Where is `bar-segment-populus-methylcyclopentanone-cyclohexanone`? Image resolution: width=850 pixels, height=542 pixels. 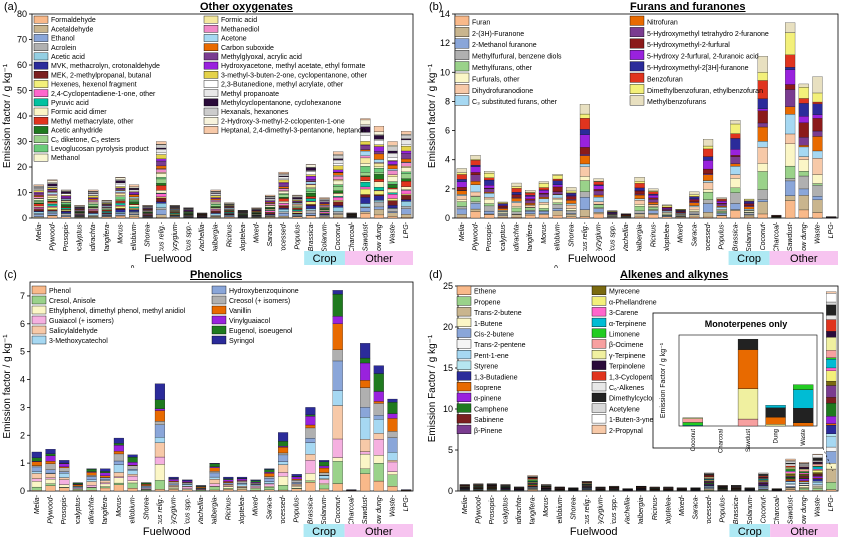 bar-segment-populus-methylcyclopentanone-cyclohexanone is located at coordinates (297, 197).